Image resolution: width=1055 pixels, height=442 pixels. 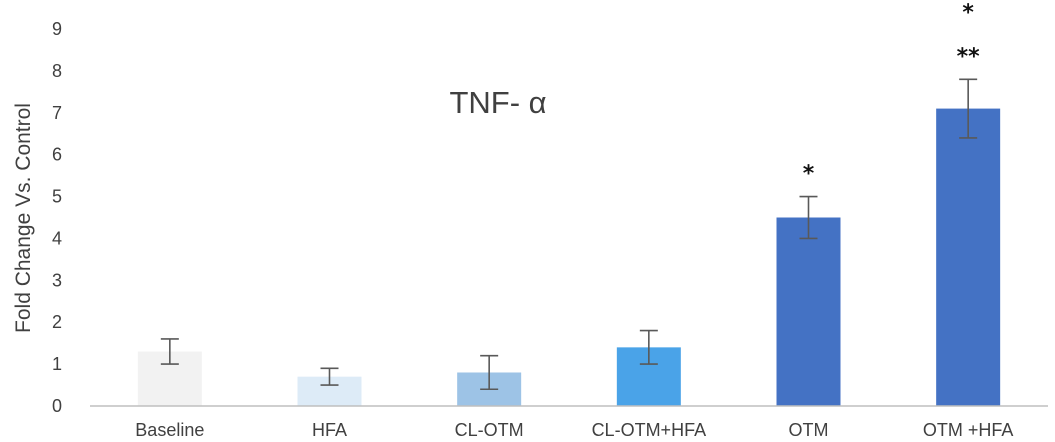 I want to click on x-tick-label-cl-otm-hfa: CL-OTM+HFA, so click(x=649, y=430).